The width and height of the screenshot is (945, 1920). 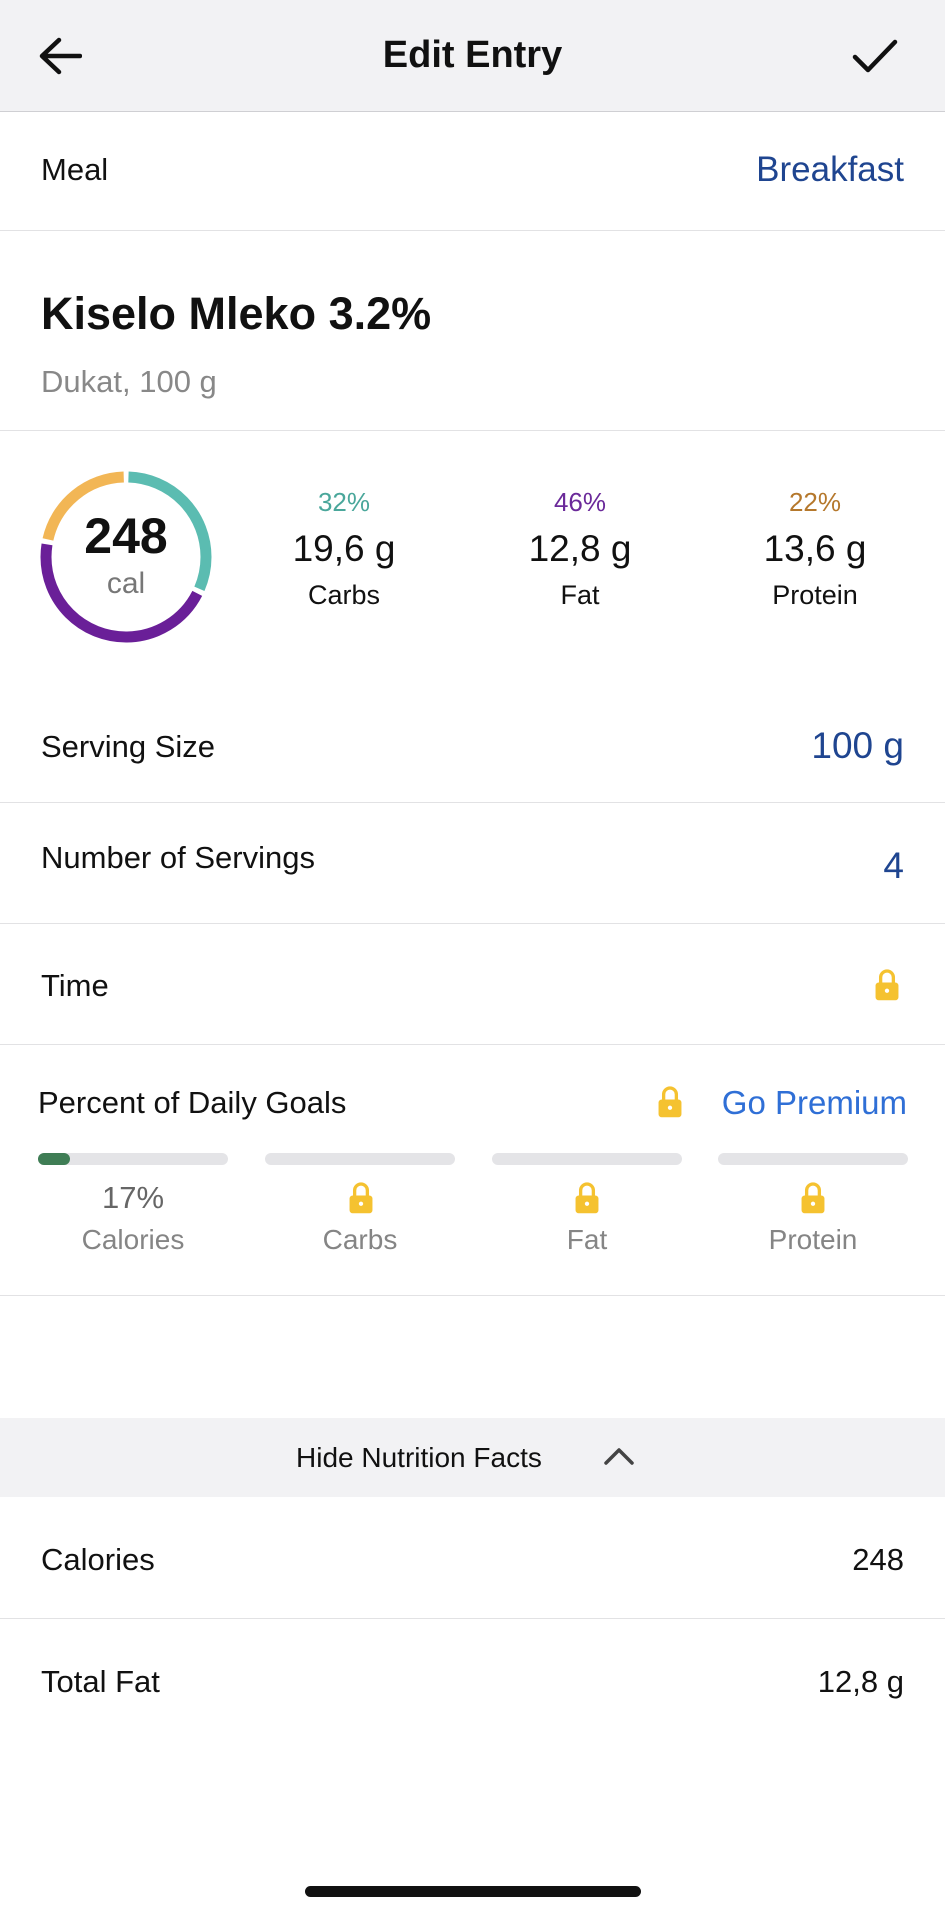 I want to click on fat-progress-bar, so click(x=587, y=1159).